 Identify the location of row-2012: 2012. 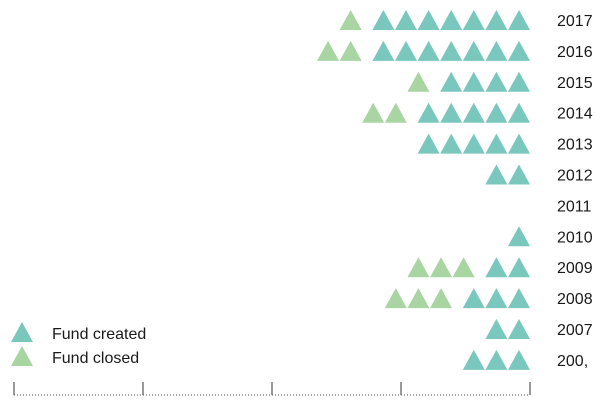
(539, 174).